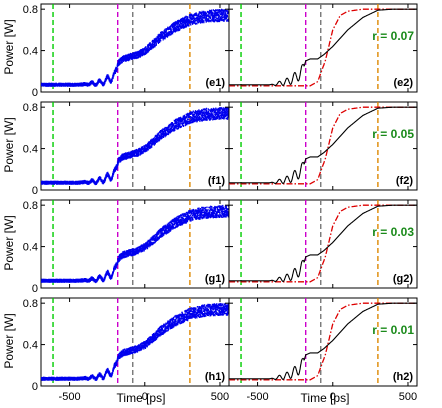 The image size is (442, 408). Describe the element at coordinates (9, 144) in the screenshot. I see `ylabel-row-2: Power [W]` at that location.